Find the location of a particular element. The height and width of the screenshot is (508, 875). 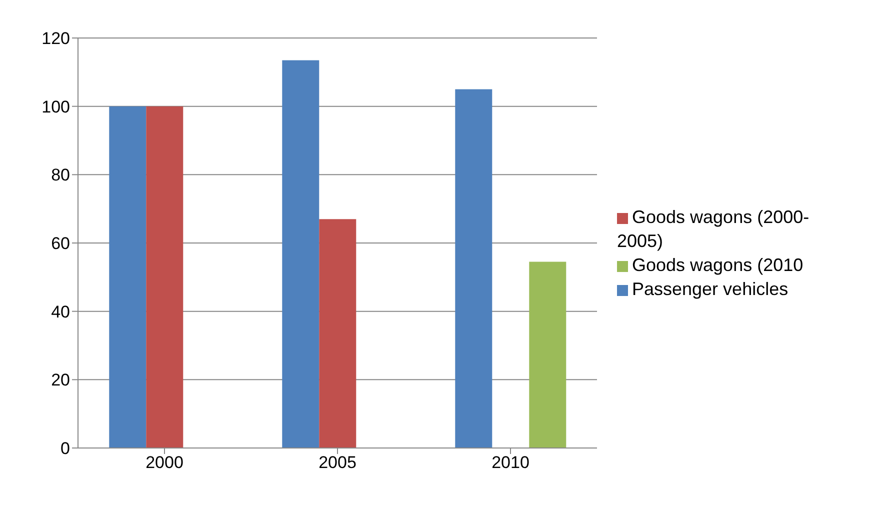

legend-label: Passenger vehicles is located at coordinates (710, 289).